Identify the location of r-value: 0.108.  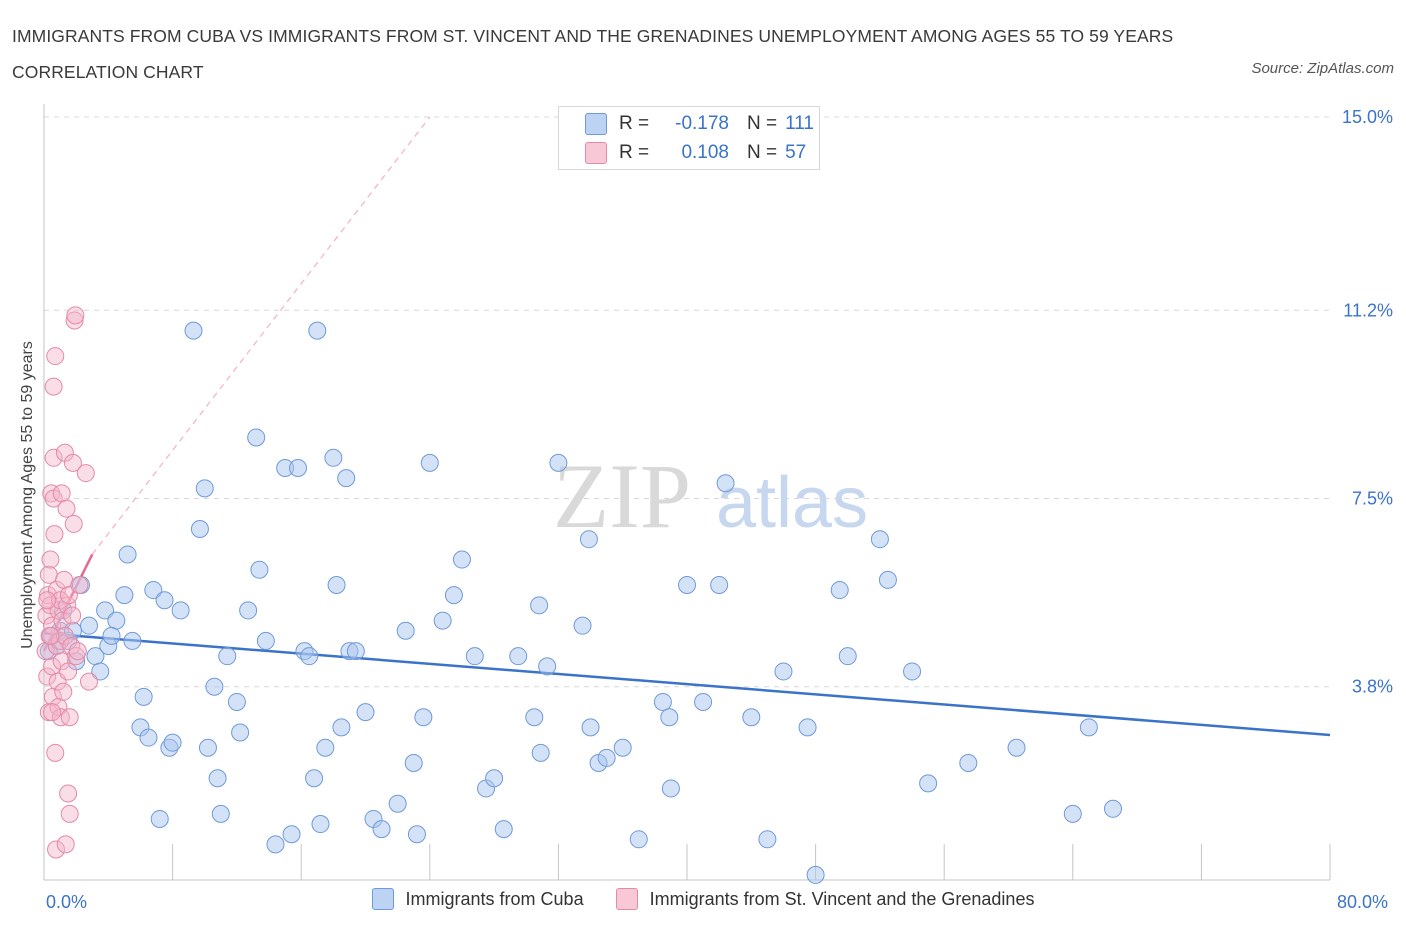
(705, 152).